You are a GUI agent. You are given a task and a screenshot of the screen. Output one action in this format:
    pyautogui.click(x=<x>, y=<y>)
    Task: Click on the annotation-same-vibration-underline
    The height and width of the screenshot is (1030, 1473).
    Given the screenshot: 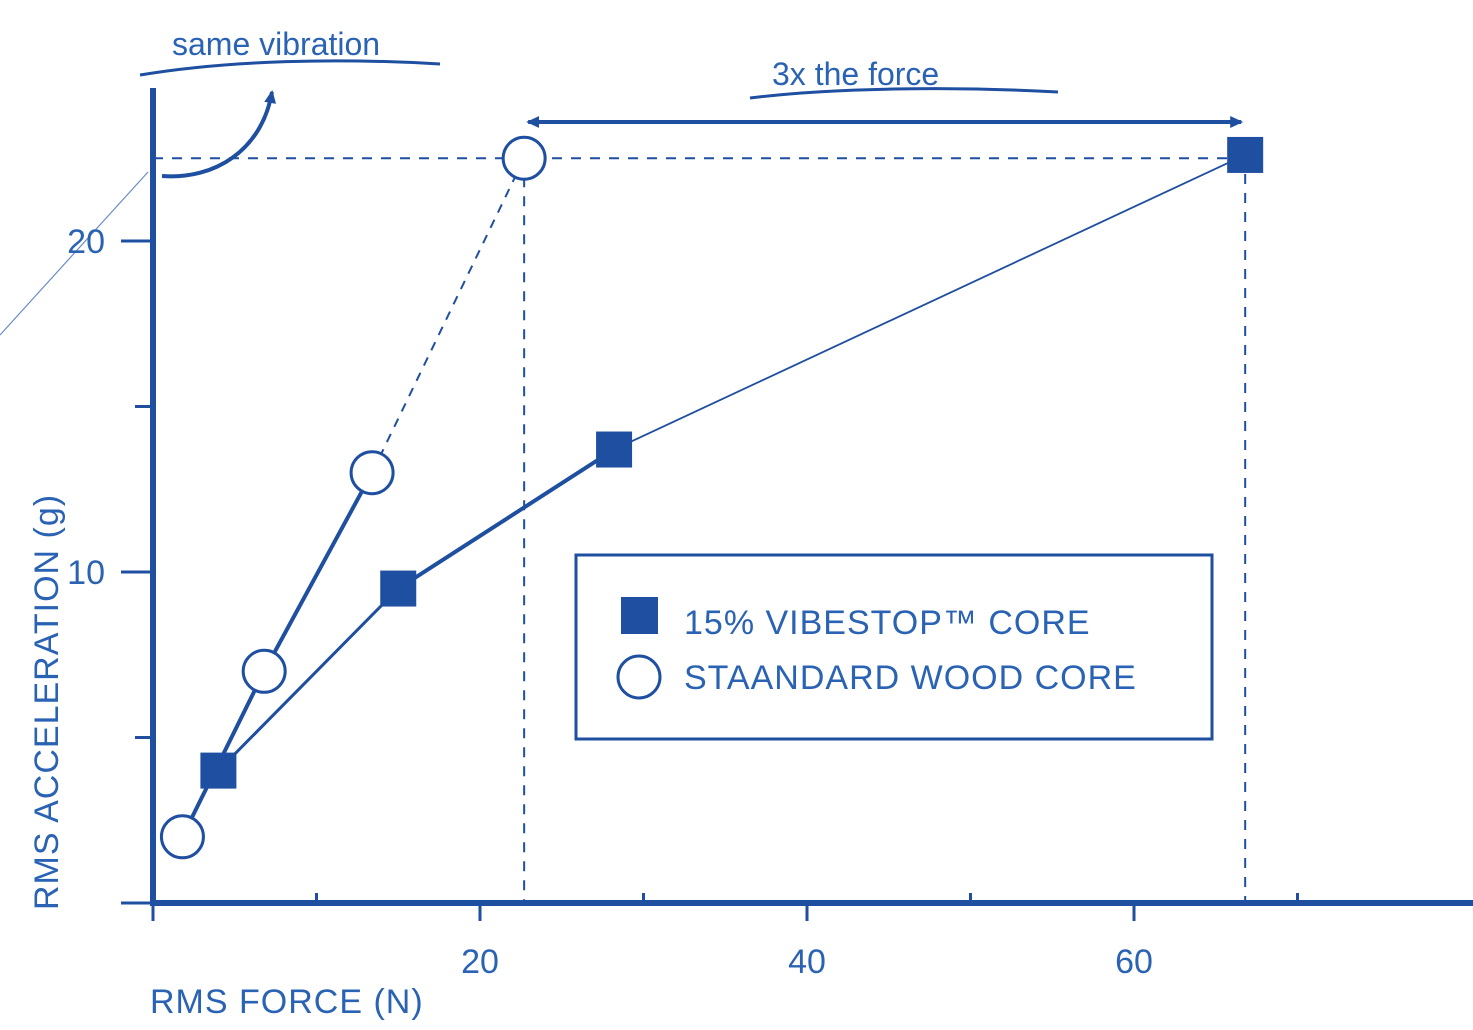 What is the action you would take?
    pyautogui.click(x=290, y=68)
    